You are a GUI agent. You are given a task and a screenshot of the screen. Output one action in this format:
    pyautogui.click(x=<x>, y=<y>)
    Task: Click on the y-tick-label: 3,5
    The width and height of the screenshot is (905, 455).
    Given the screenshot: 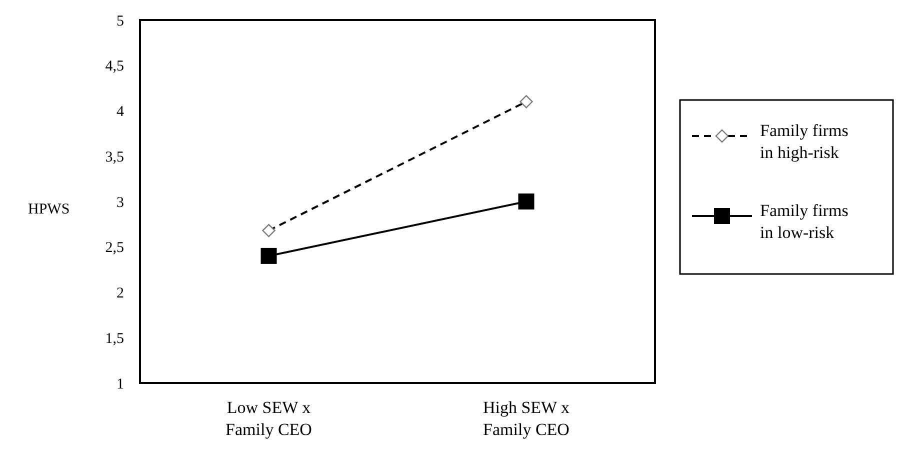 What is the action you would take?
    pyautogui.click(x=114, y=157)
    